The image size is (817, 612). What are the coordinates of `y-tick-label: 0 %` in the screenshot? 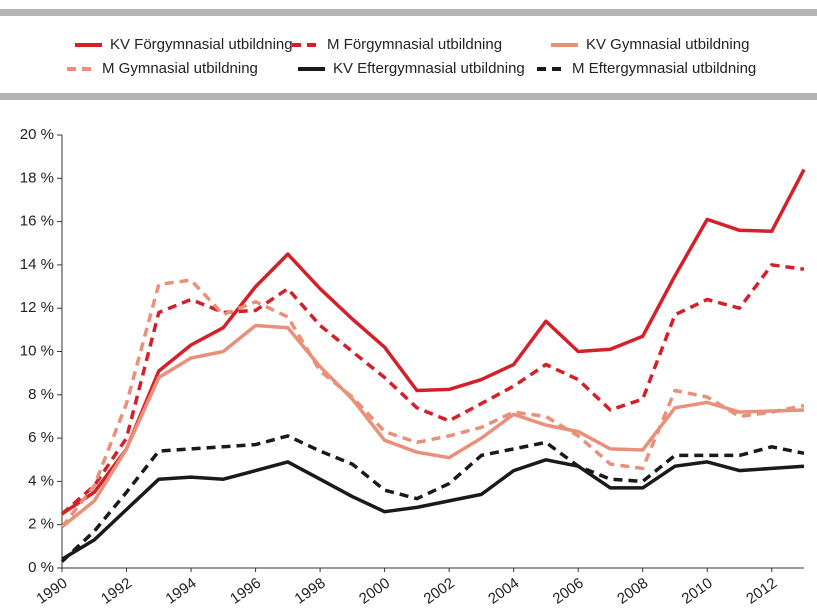 It's located at (41, 567).